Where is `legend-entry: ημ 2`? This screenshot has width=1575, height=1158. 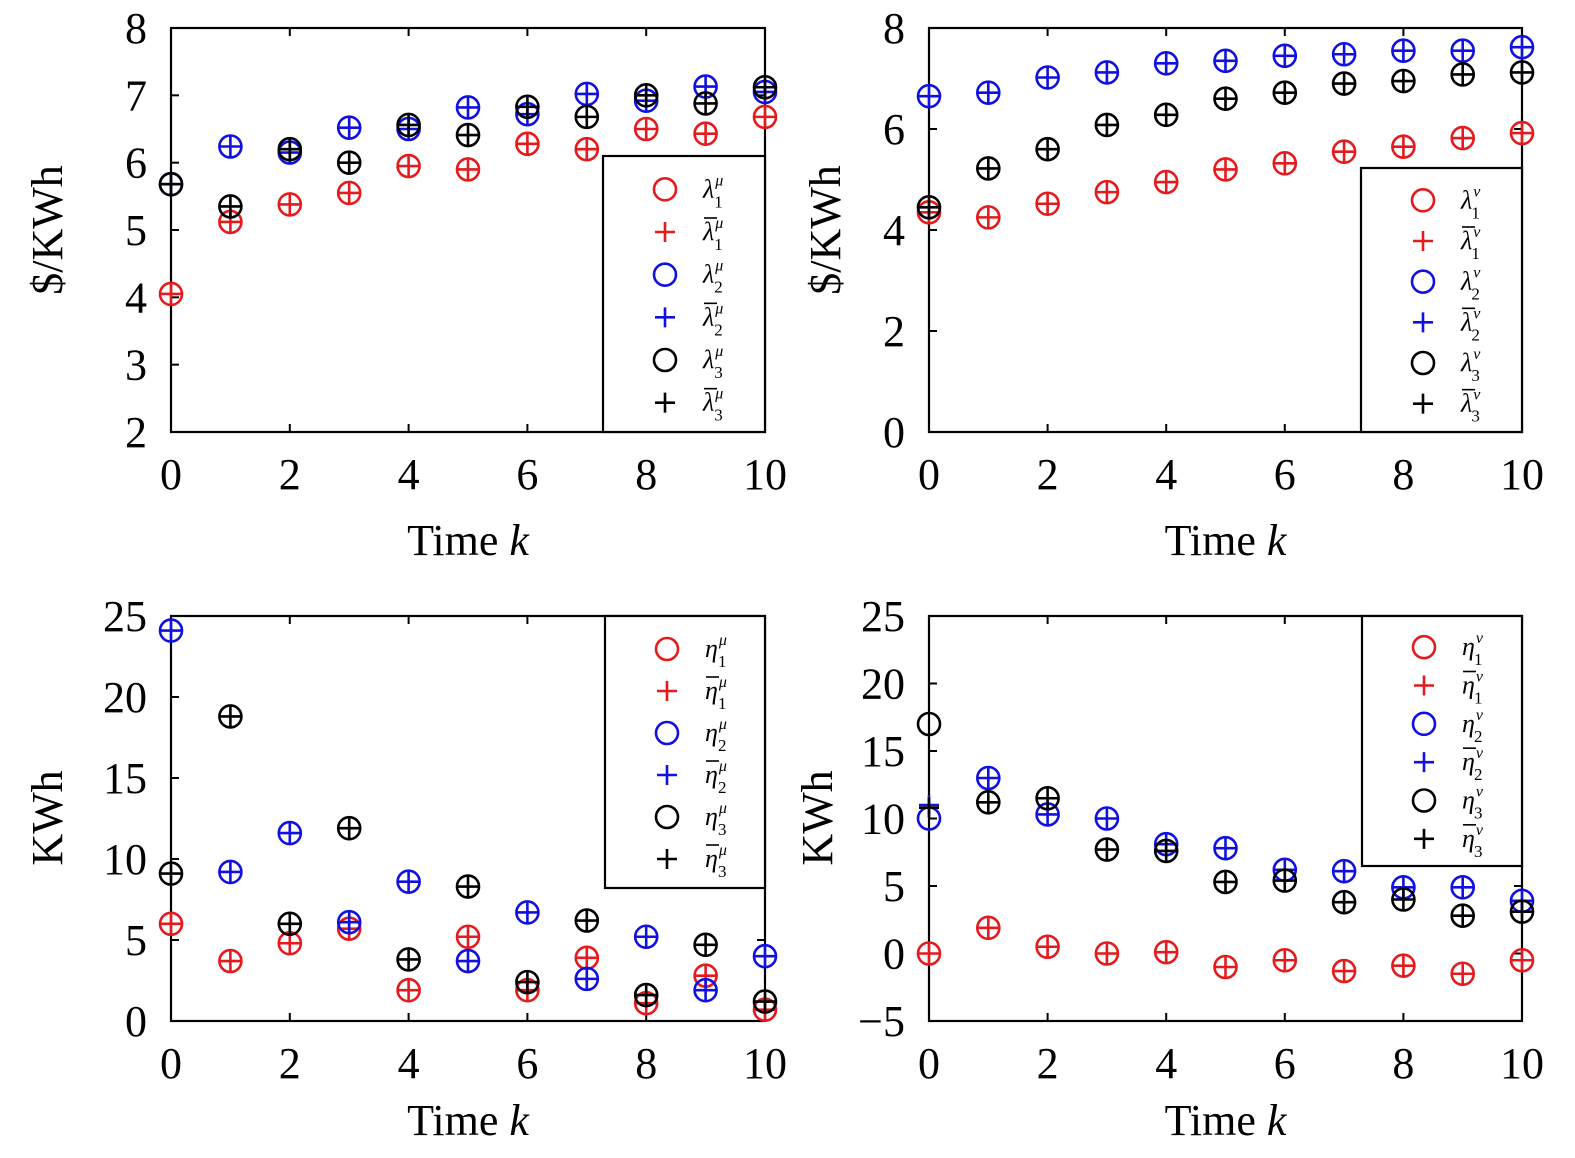
legend-entry: ημ 2 is located at coordinates (716, 735).